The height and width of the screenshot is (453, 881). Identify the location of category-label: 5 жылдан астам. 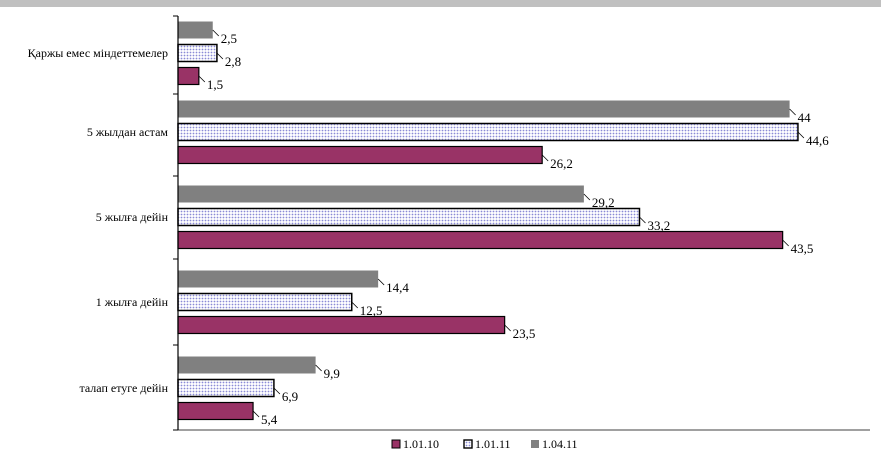
(128, 132).